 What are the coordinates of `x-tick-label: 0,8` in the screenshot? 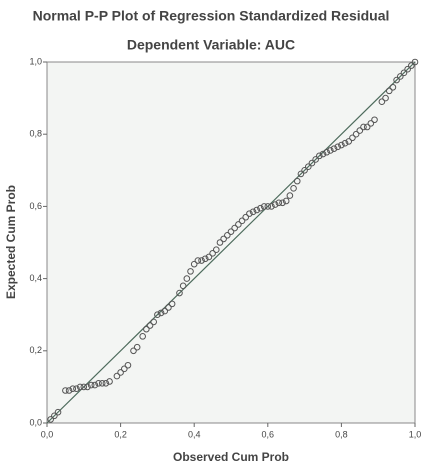 It's located at (341, 434).